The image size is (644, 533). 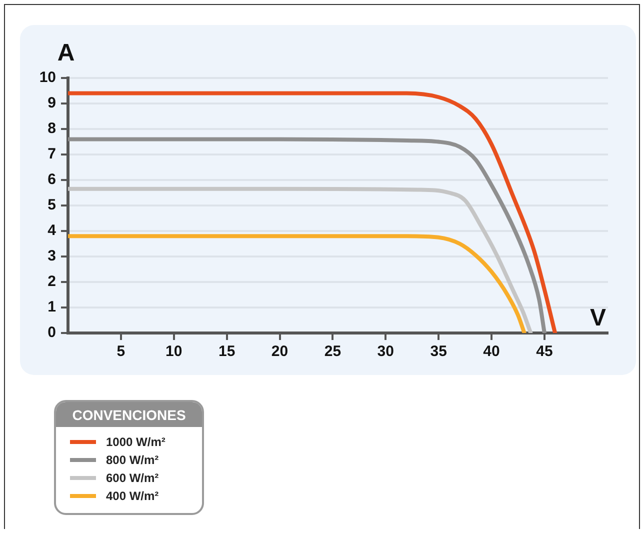 I want to click on line-series, so click(x=297, y=283).